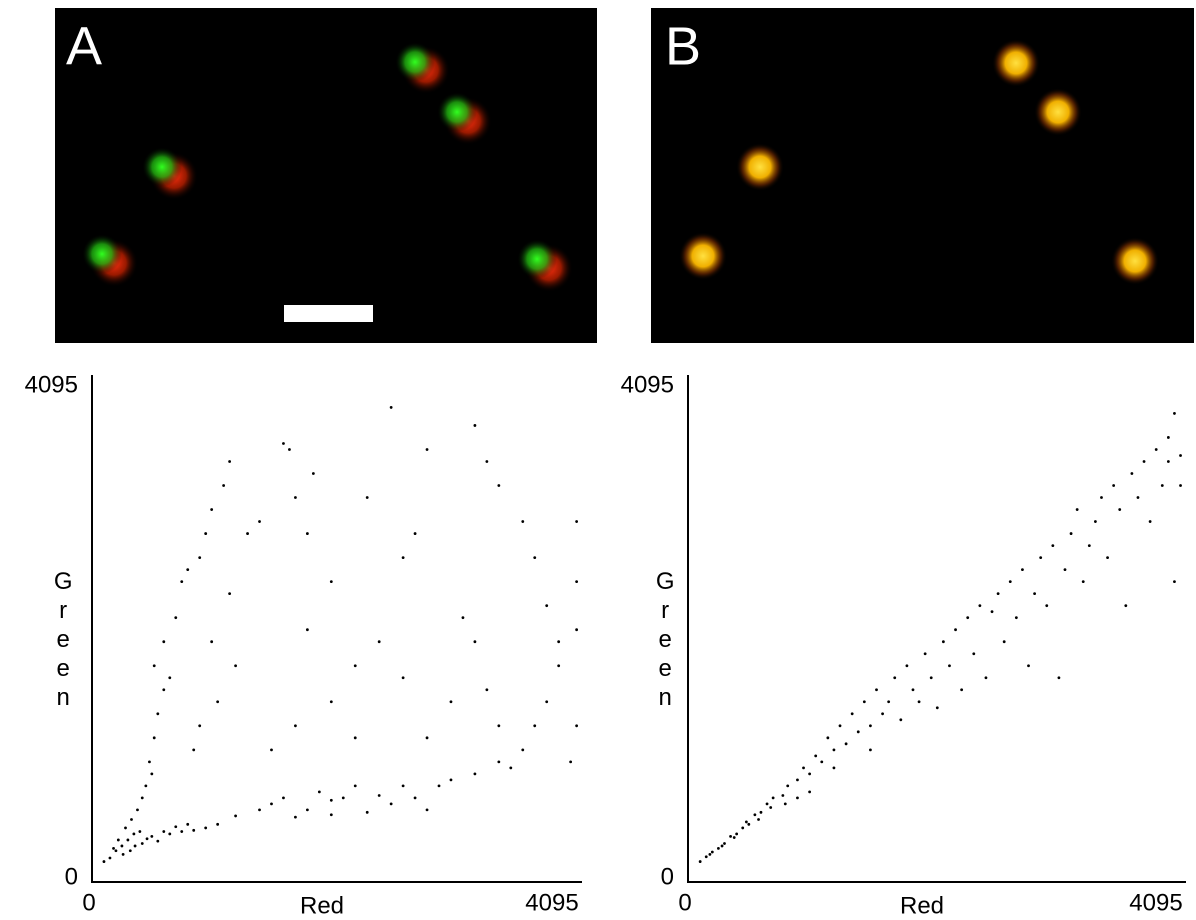  Describe the element at coordinates (665, 640) in the screenshot. I see `y-axis-label: Green` at that location.